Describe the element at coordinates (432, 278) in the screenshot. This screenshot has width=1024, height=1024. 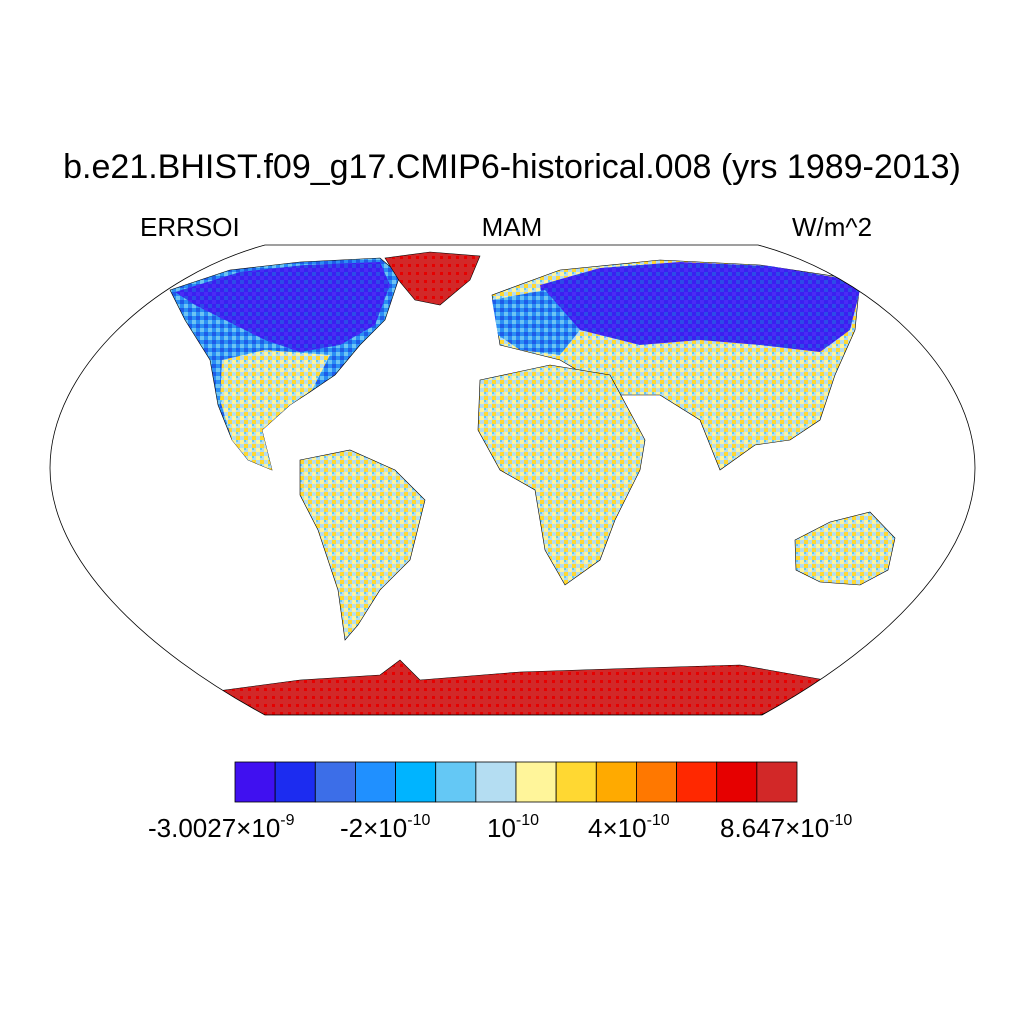
I see `continent-greenland` at that location.